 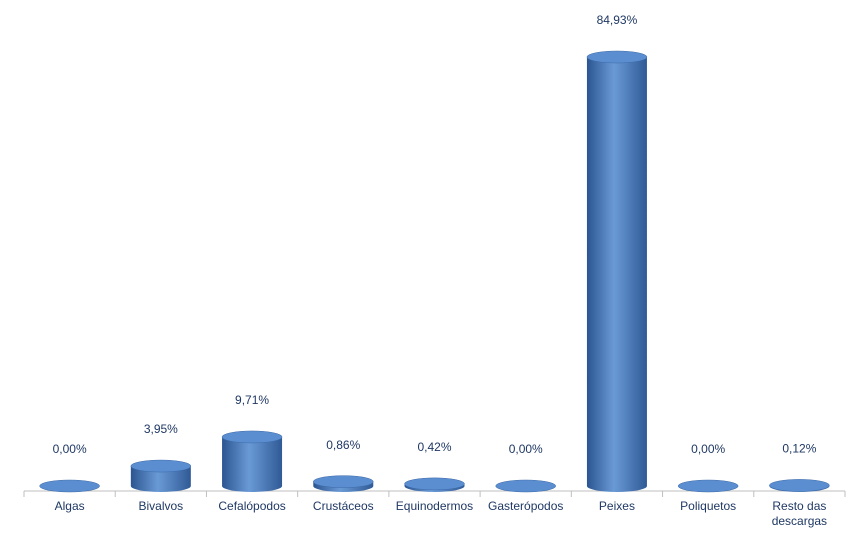 I want to click on value-label: 9,71%, so click(x=252, y=400).